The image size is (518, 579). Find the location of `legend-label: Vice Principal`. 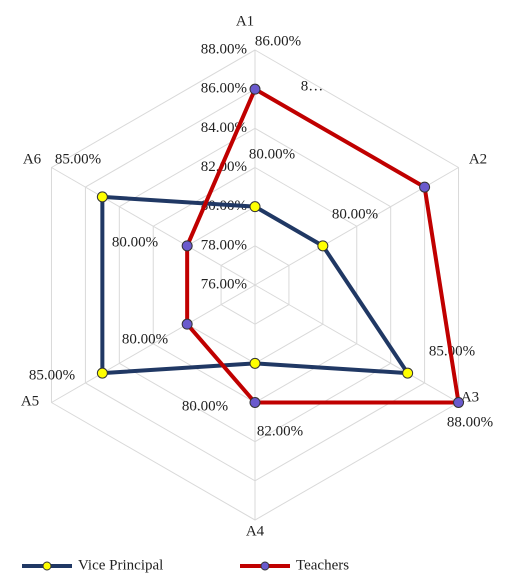

legend-label: Vice Principal is located at coordinates (120, 565).